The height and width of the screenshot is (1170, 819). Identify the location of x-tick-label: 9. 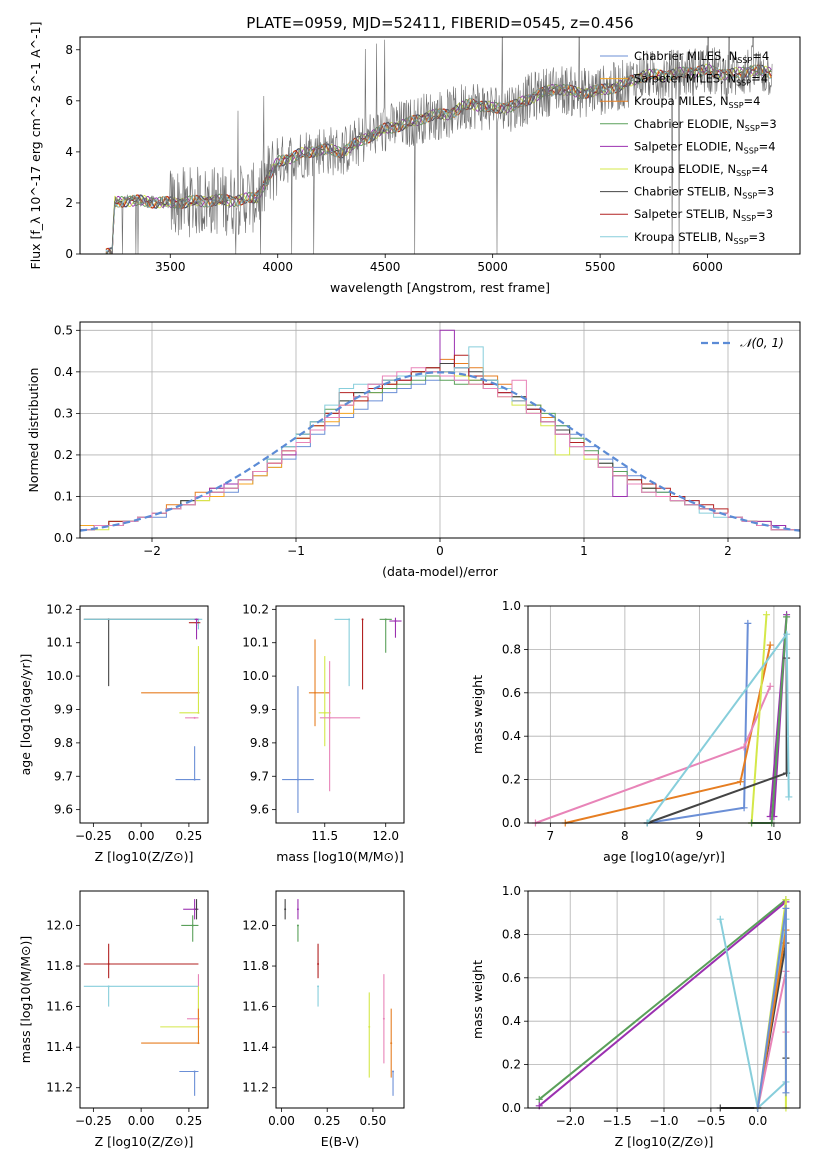
(700, 836).